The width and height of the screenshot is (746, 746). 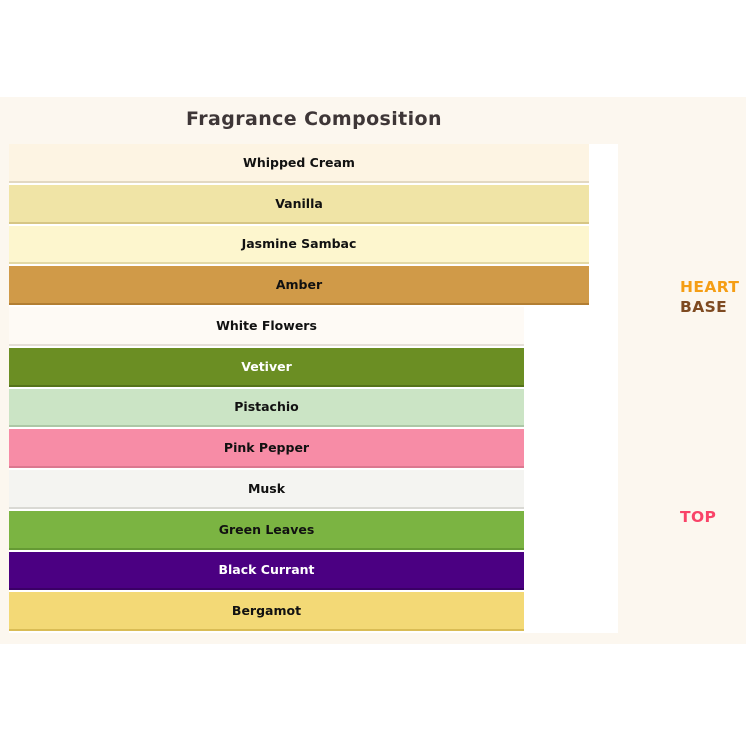 I want to click on bar-row: Bergamot, so click(x=313, y=612).